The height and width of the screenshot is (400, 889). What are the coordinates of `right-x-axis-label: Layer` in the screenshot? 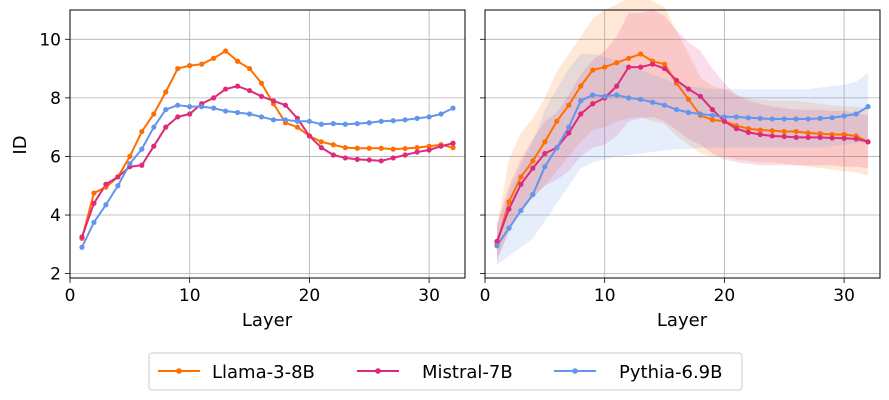 It's located at (682, 320).